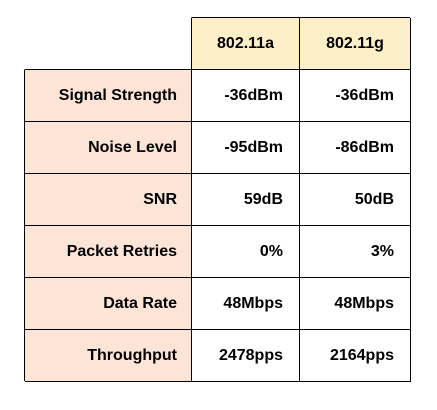 This screenshot has width=437, height=410. Describe the element at coordinates (355, 252) in the screenshot. I see `table-cell: 3%` at that location.